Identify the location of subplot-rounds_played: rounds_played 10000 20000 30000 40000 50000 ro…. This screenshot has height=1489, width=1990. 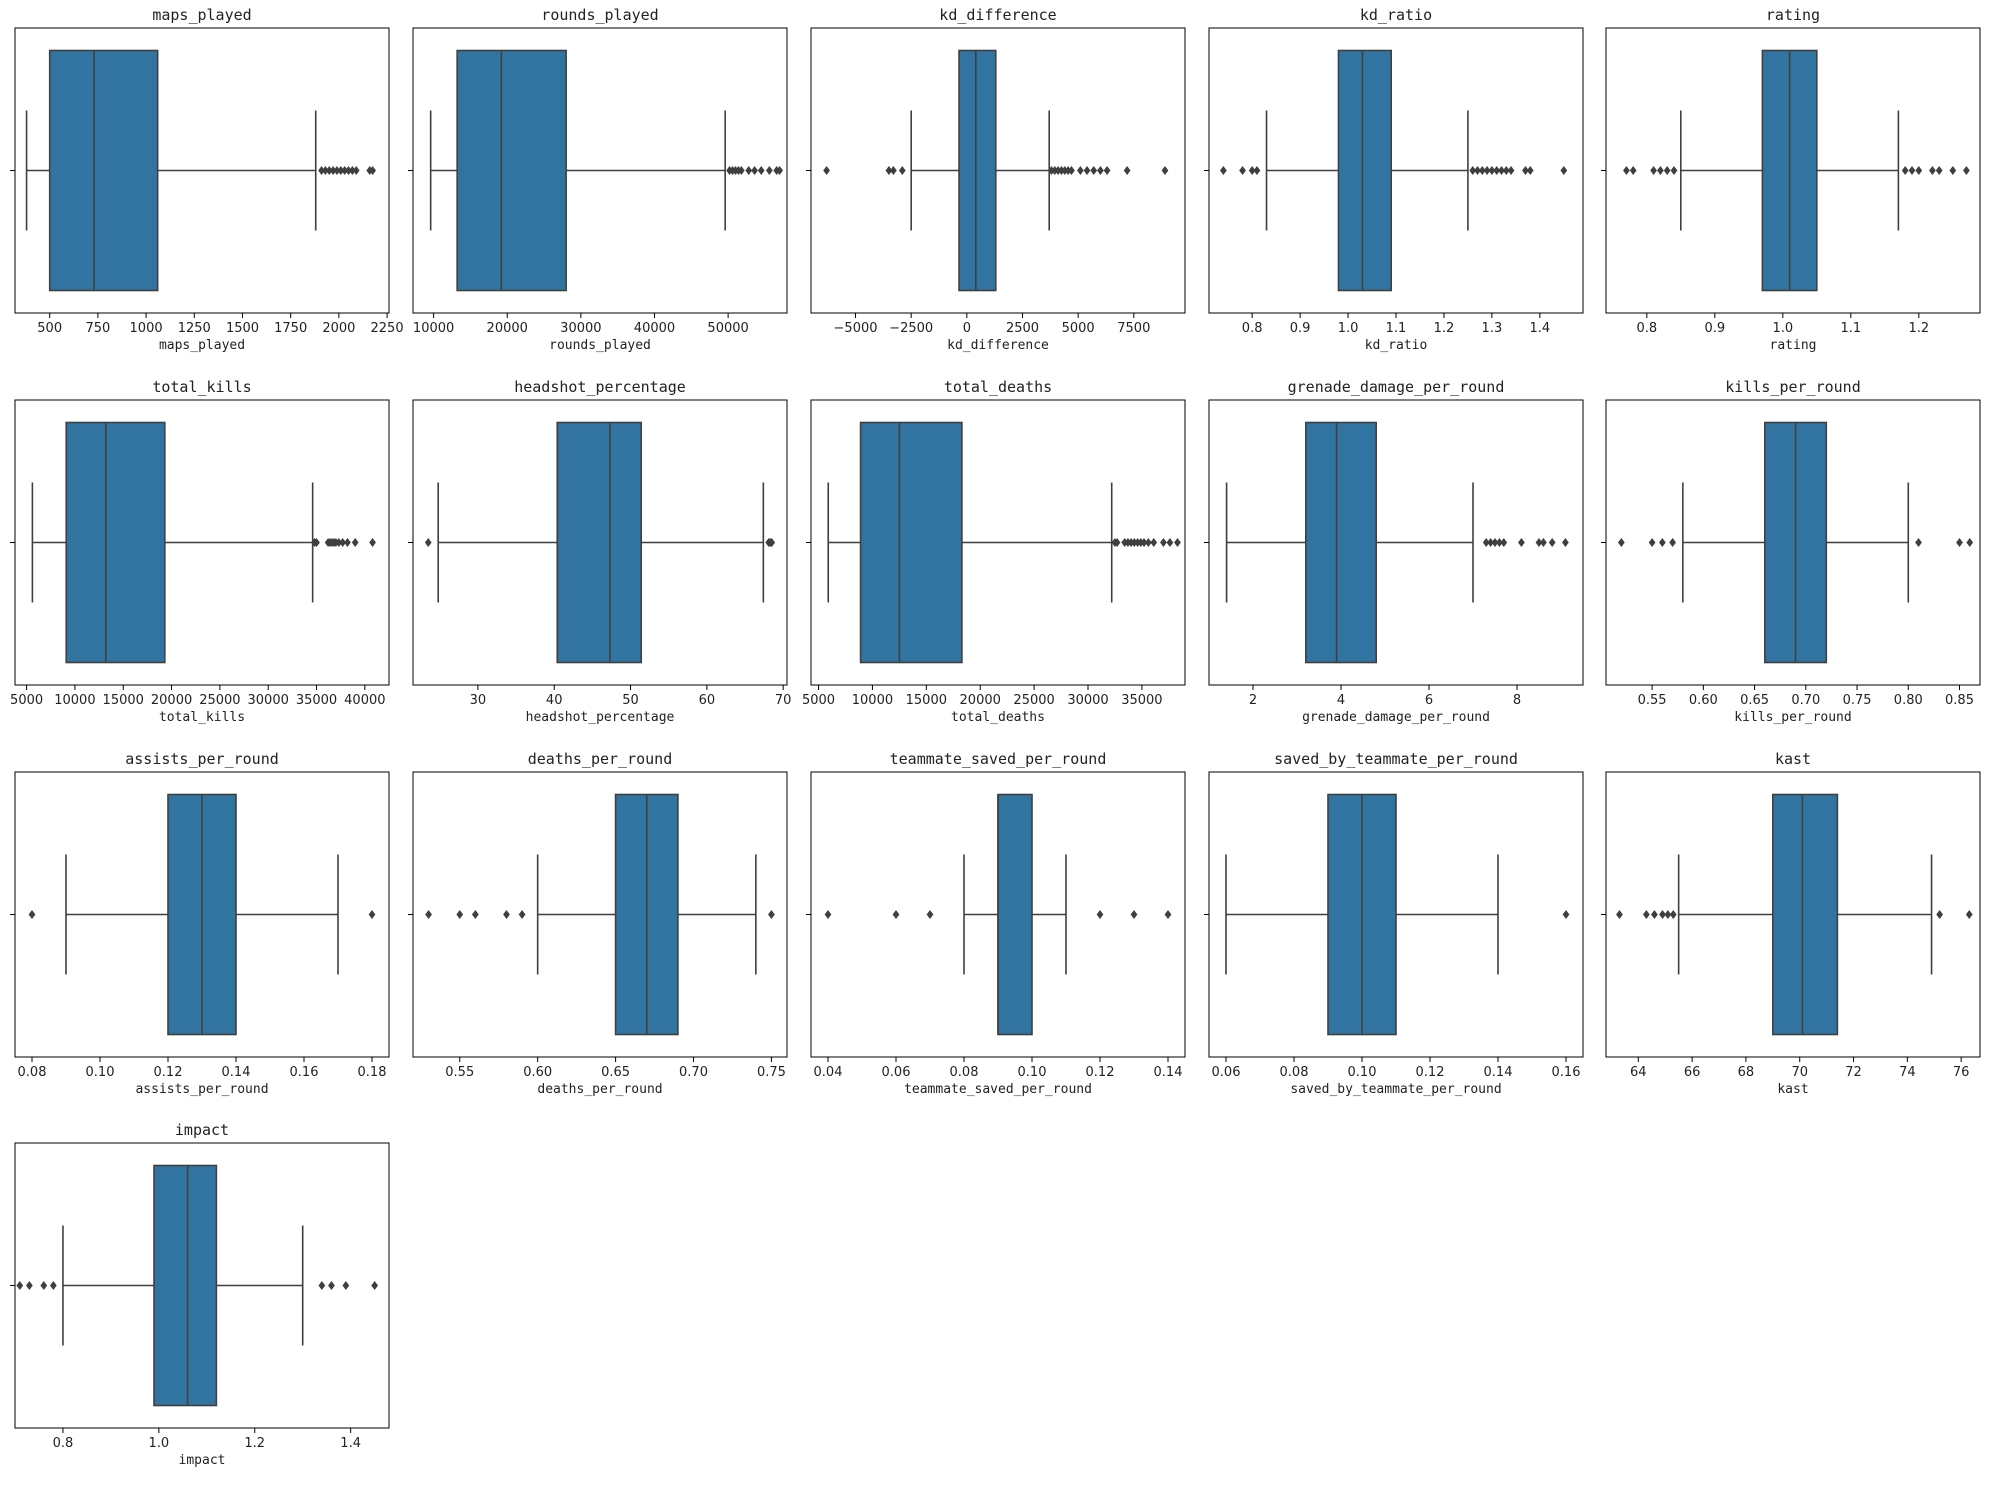
(598, 179).